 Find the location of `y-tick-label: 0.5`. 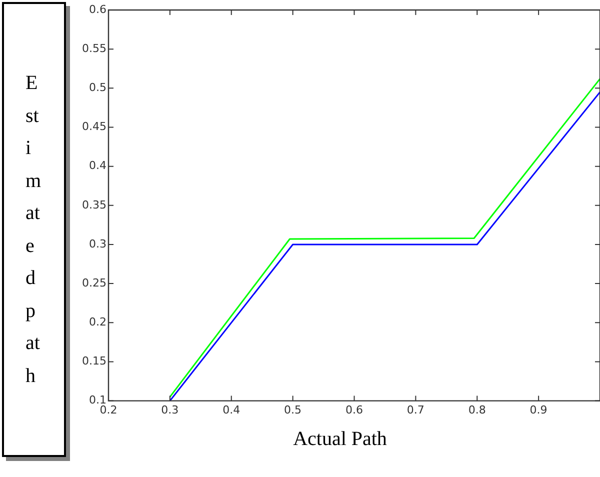

y-tick-label: 0.5 is located at coordinates (97, 87).